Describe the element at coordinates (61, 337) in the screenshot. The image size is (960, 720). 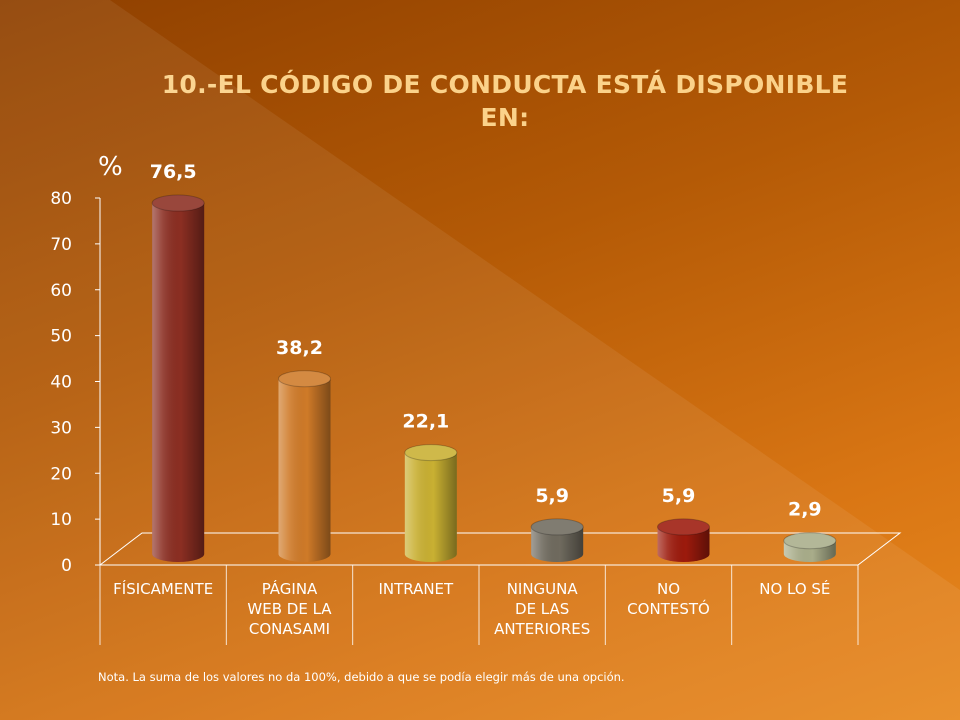
I see `y-tick-label: 50` at that location.